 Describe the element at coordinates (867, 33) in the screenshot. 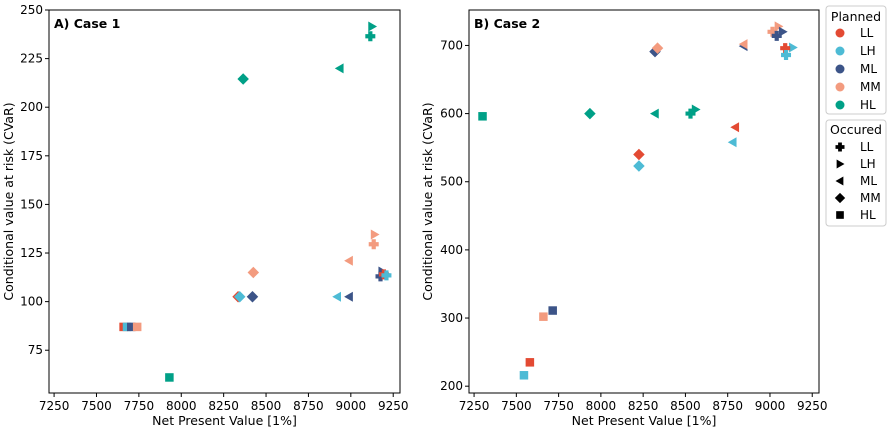

I see `legend-planned-label: LL` at that location.